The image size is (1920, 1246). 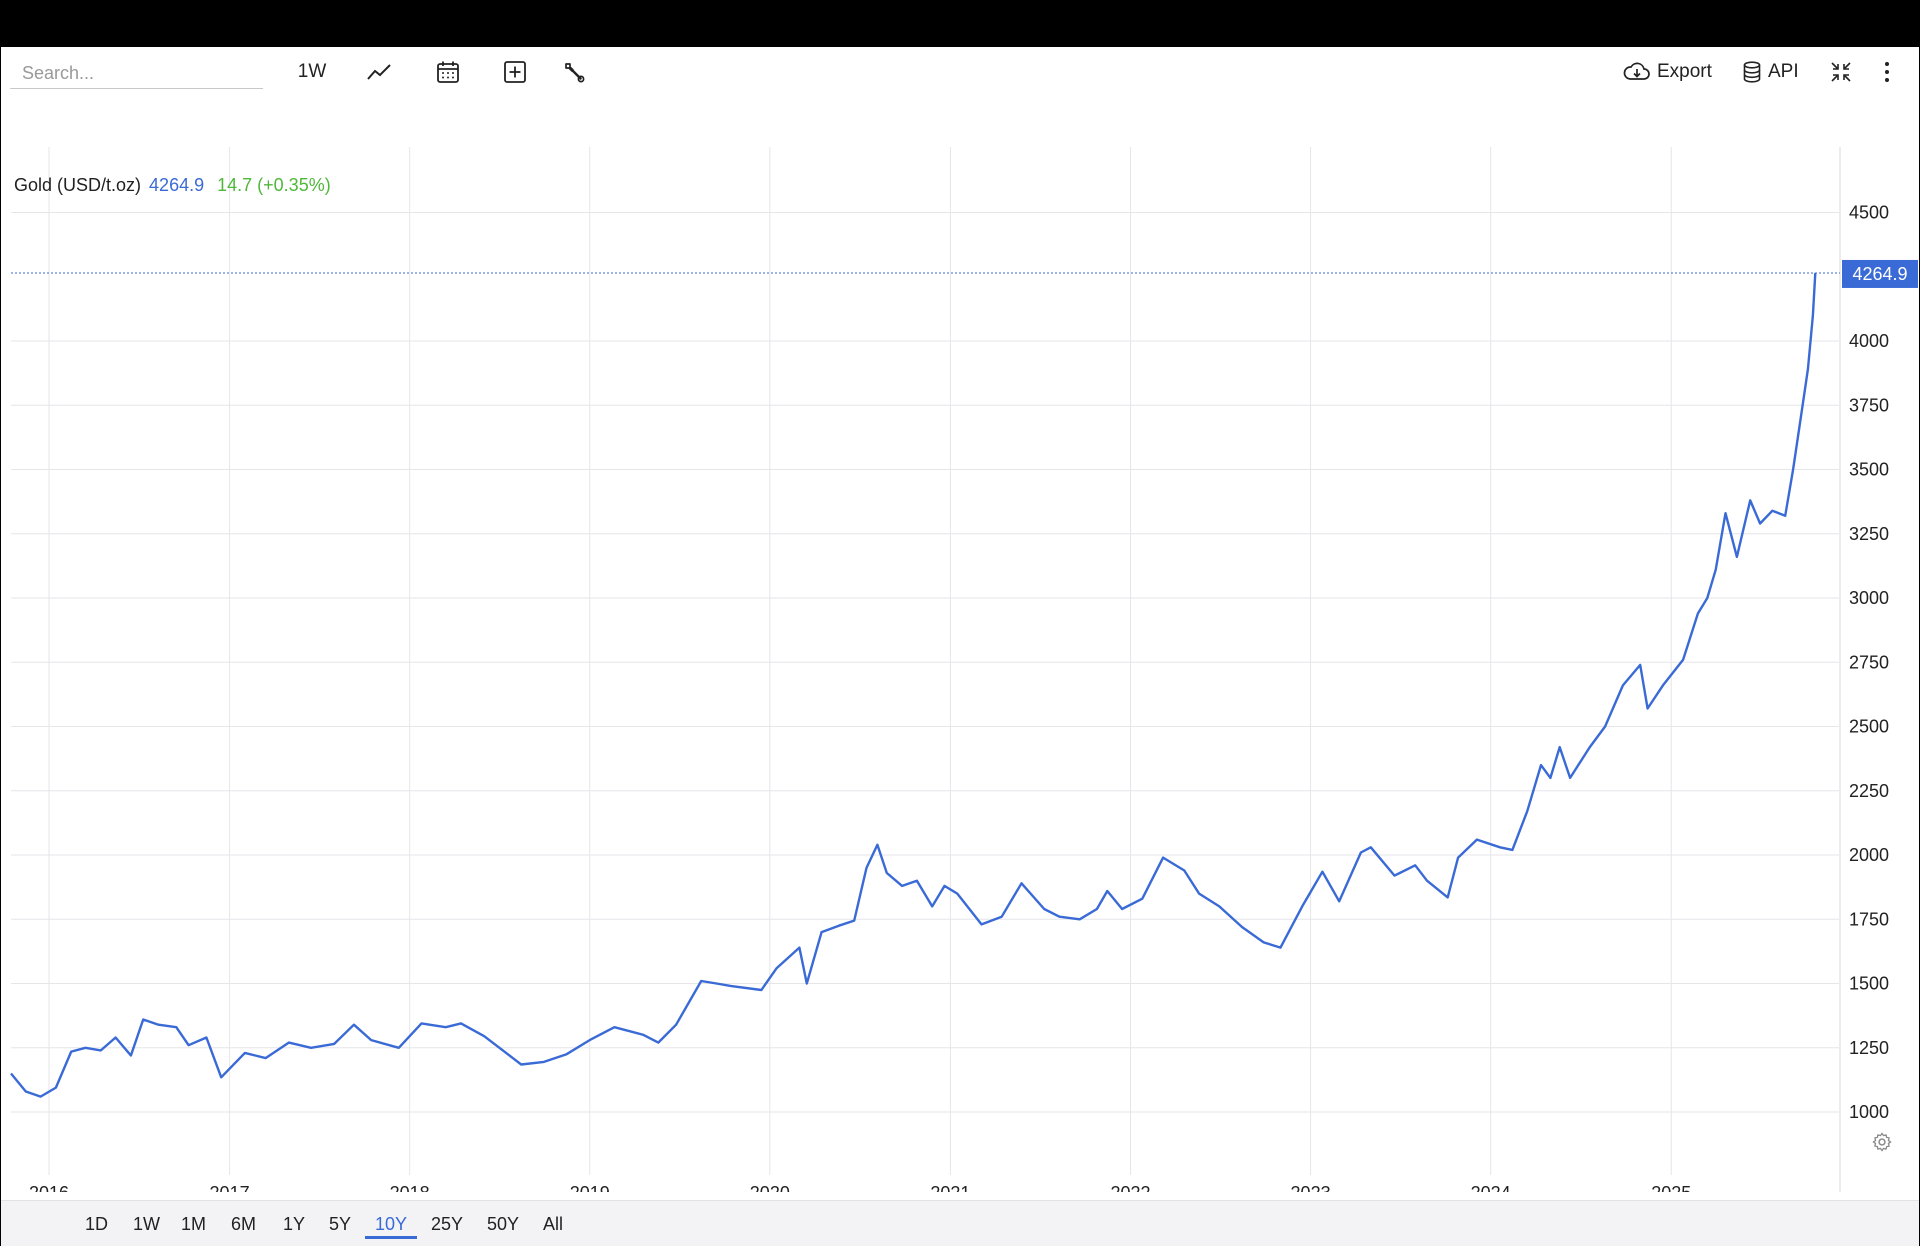 I want to click on legend-series-name: Gold (USD/t.oz), so click(x=78, y=185).